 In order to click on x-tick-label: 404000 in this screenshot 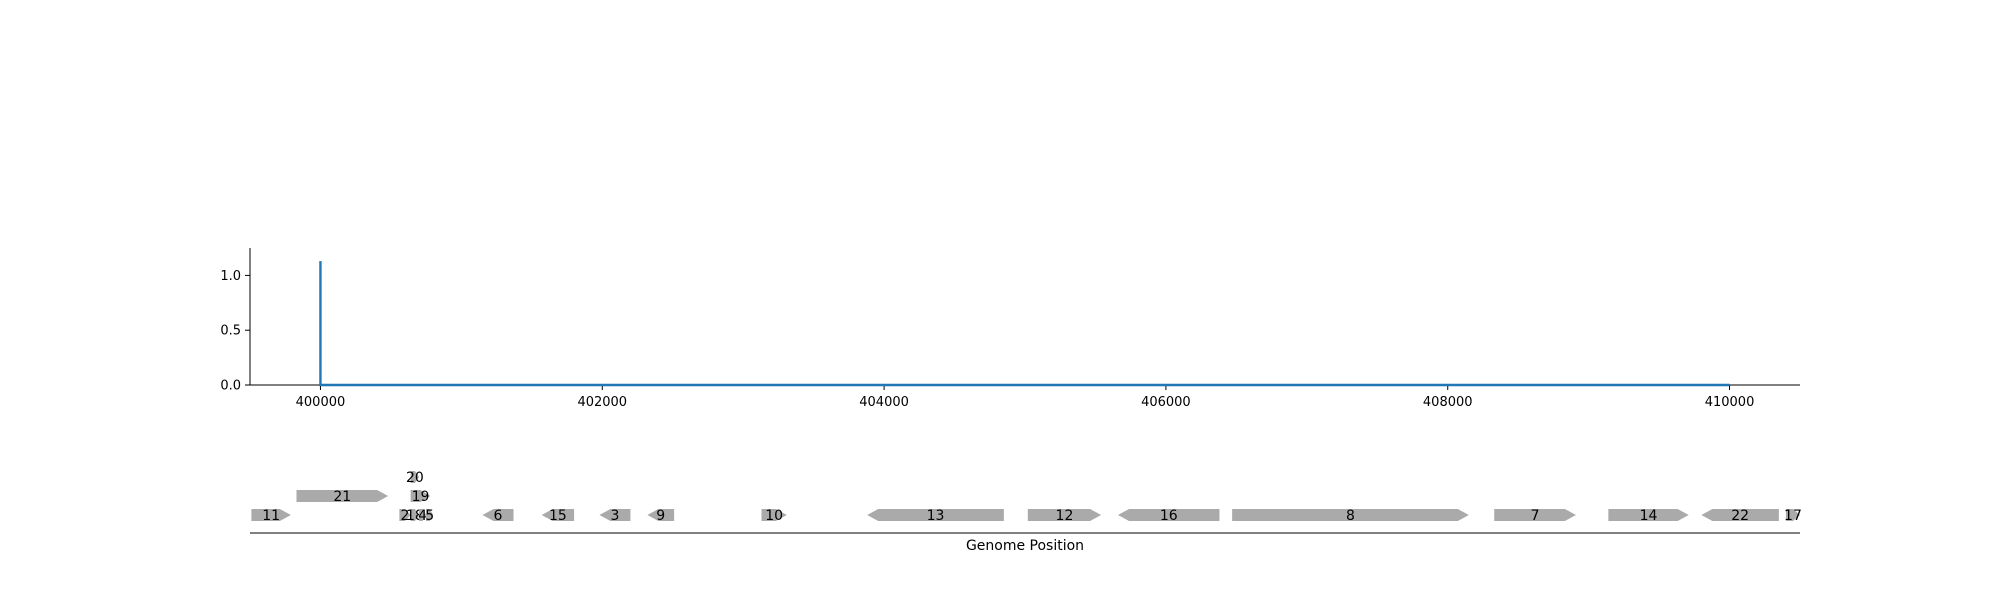, I will do `click(884, 402)`.